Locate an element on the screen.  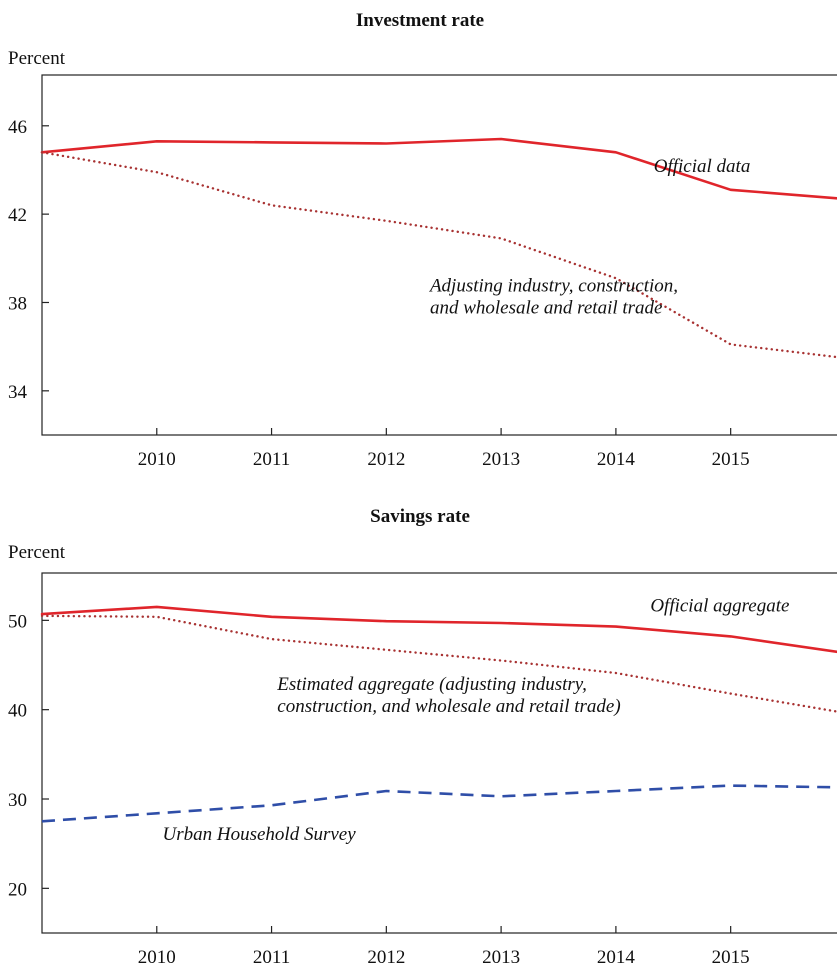
savings-dashed-series-line is located at coordinates (439, 803).